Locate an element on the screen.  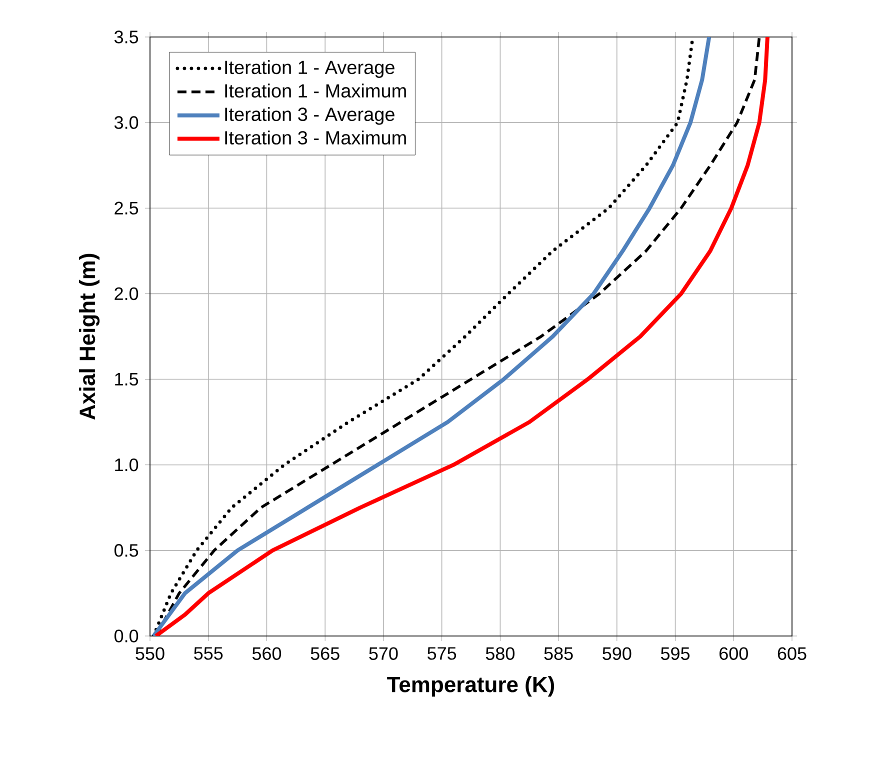
x-tick-label: 555 is located at coordinates (208, 653).